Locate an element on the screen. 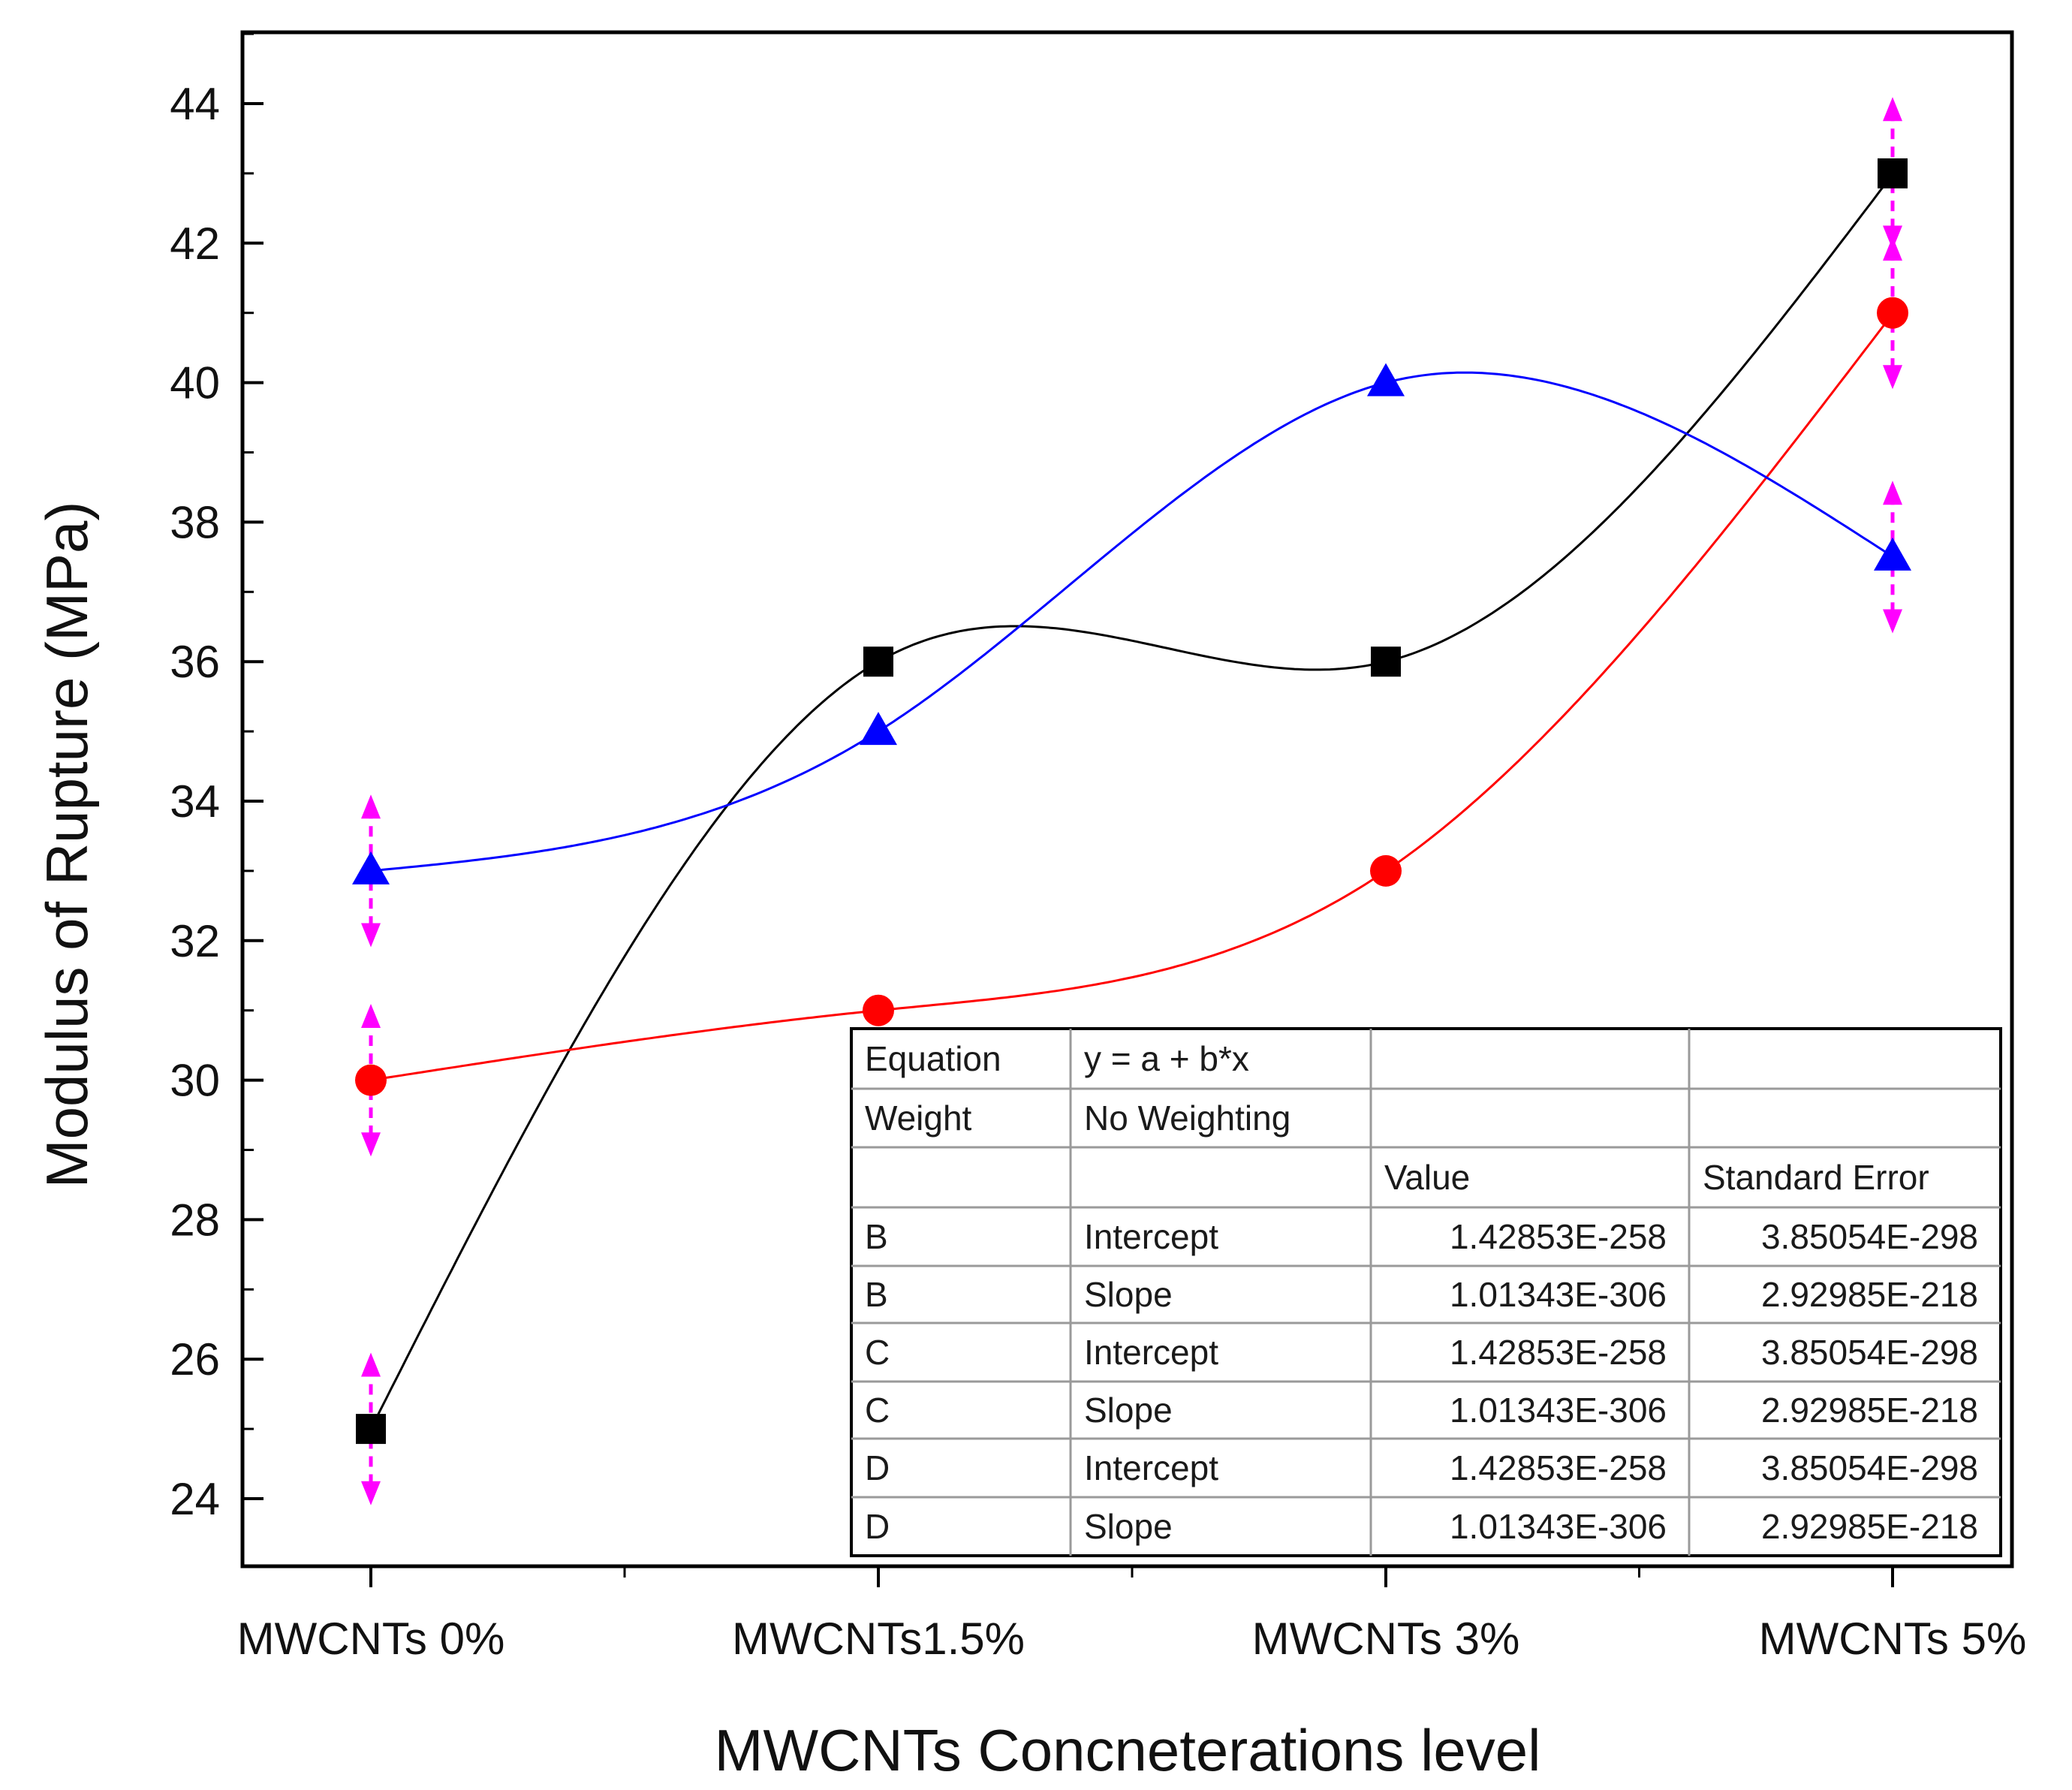 The width and height of the screenshot is (2072, 1790). x-tick-label: MWCNTs 5% is located at coordinates (1893, 1639).